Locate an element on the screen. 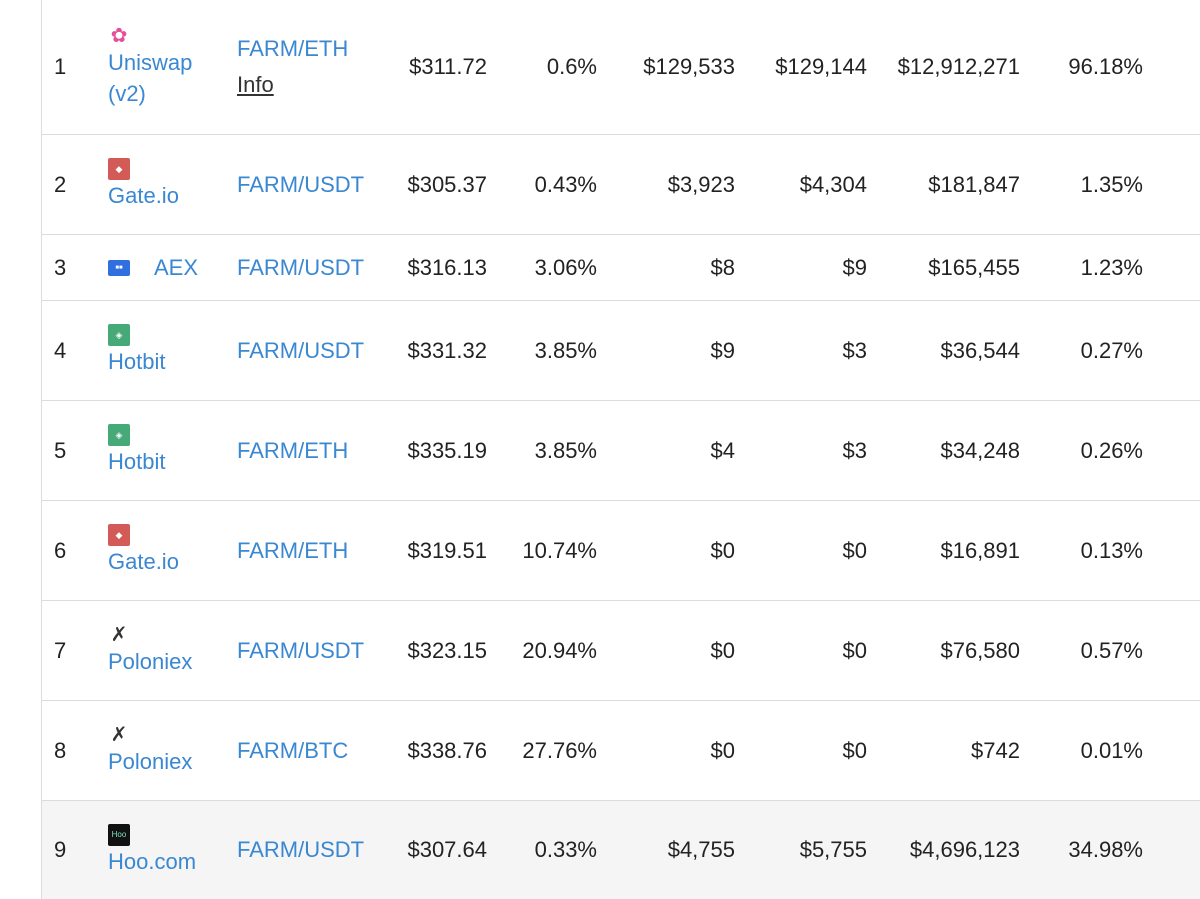  volume-pct-cell: 0.01% is located at coordinates (1111, 750).